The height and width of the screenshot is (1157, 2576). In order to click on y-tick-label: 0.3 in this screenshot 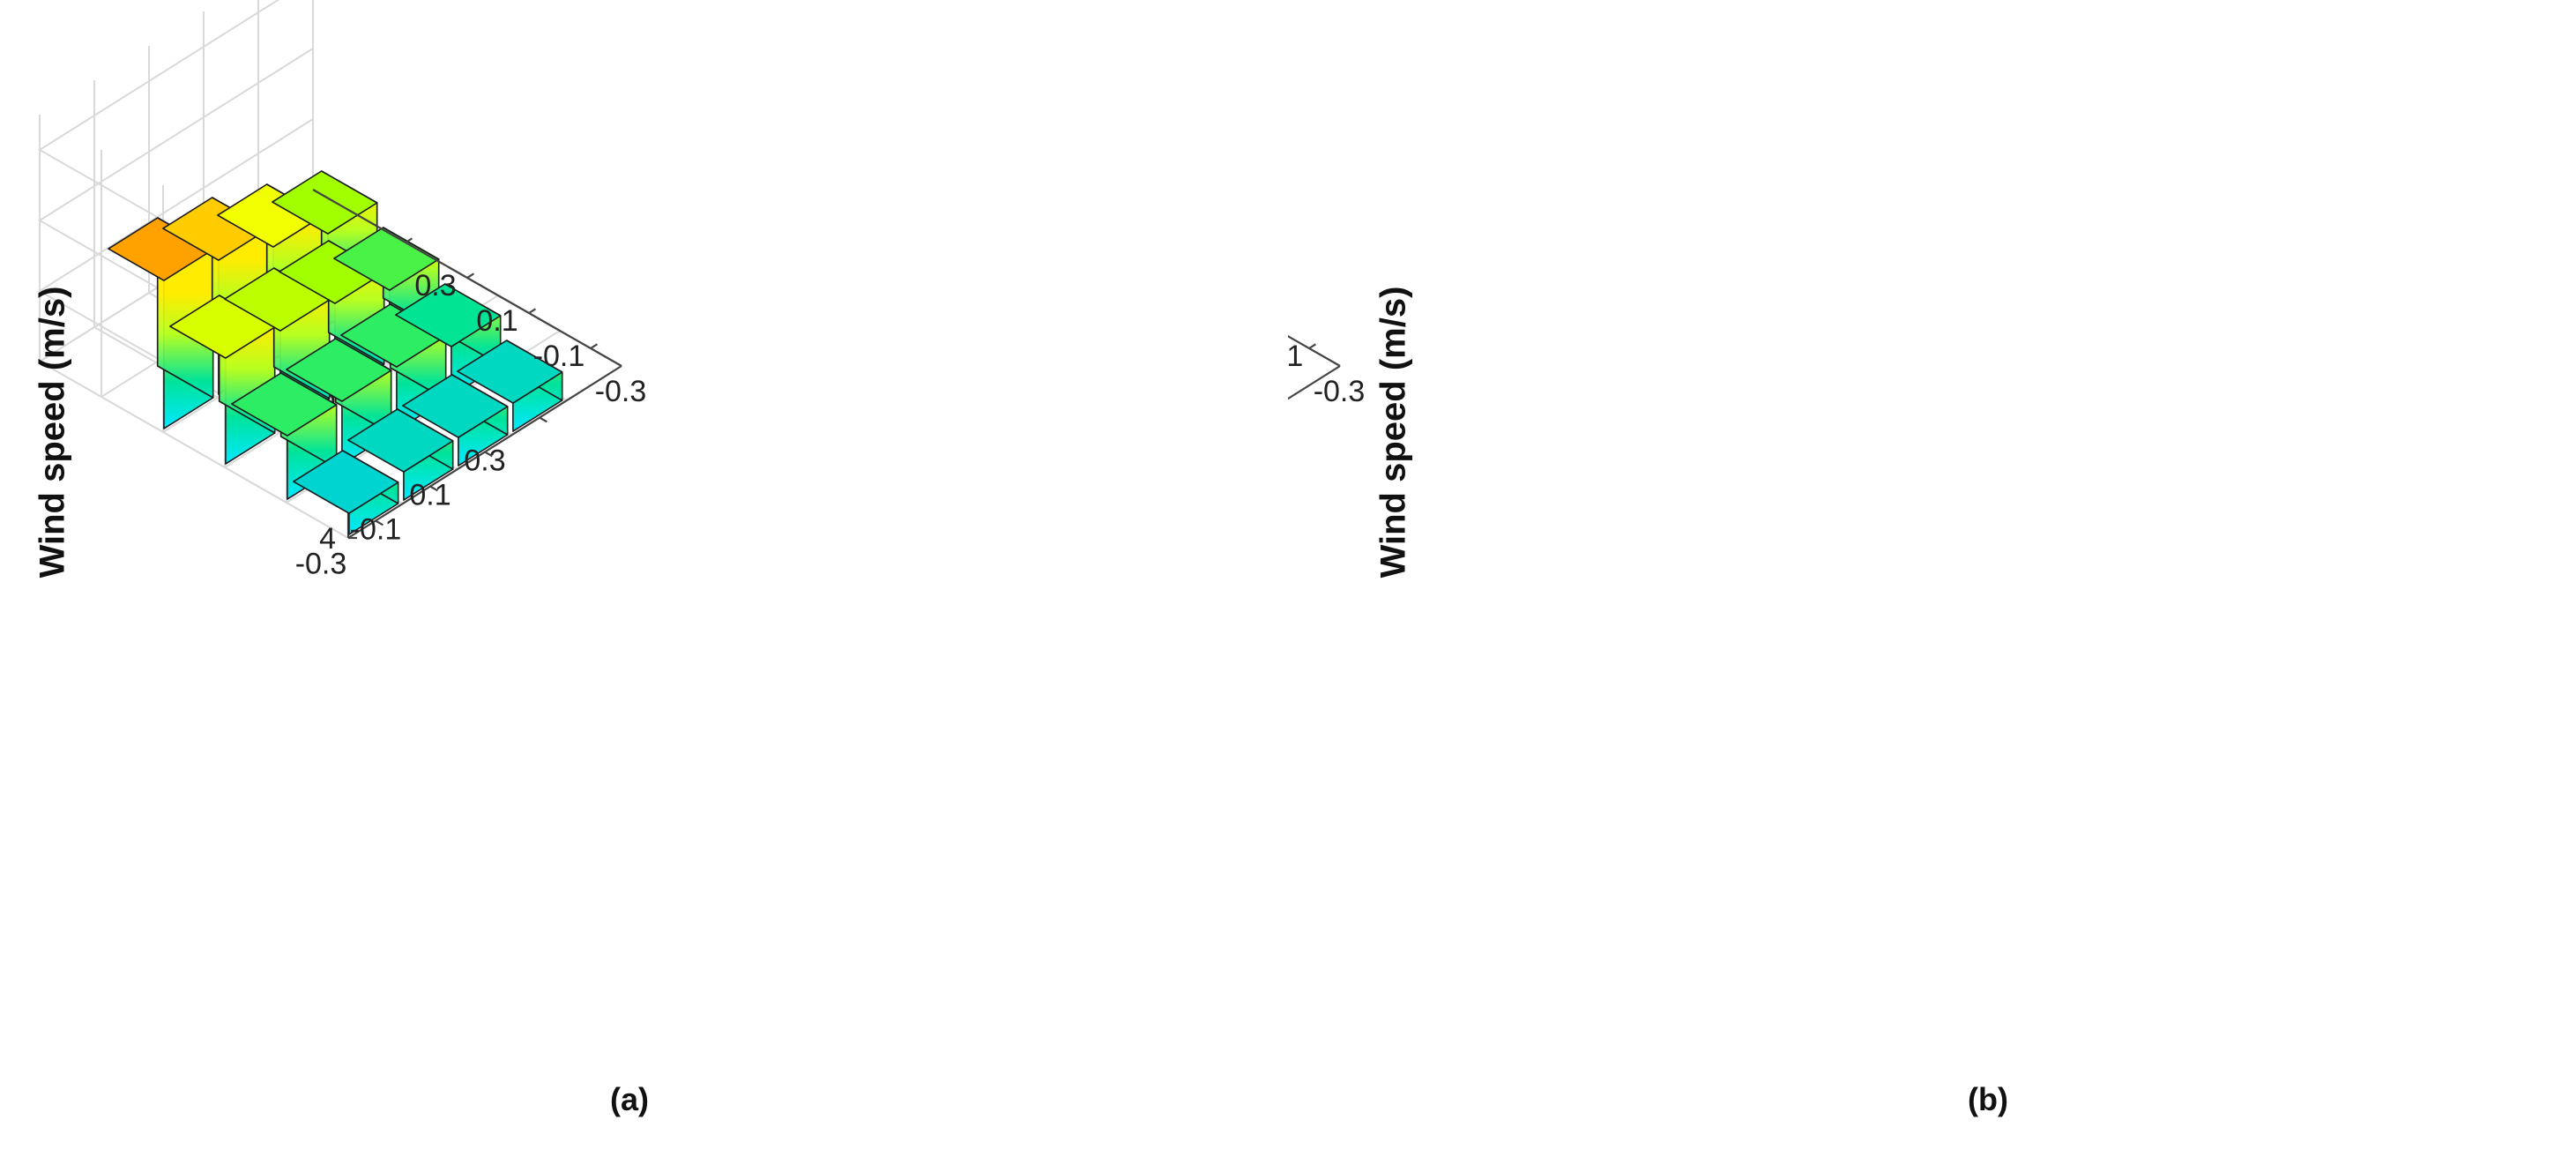, I will do `click(435, 285)`.